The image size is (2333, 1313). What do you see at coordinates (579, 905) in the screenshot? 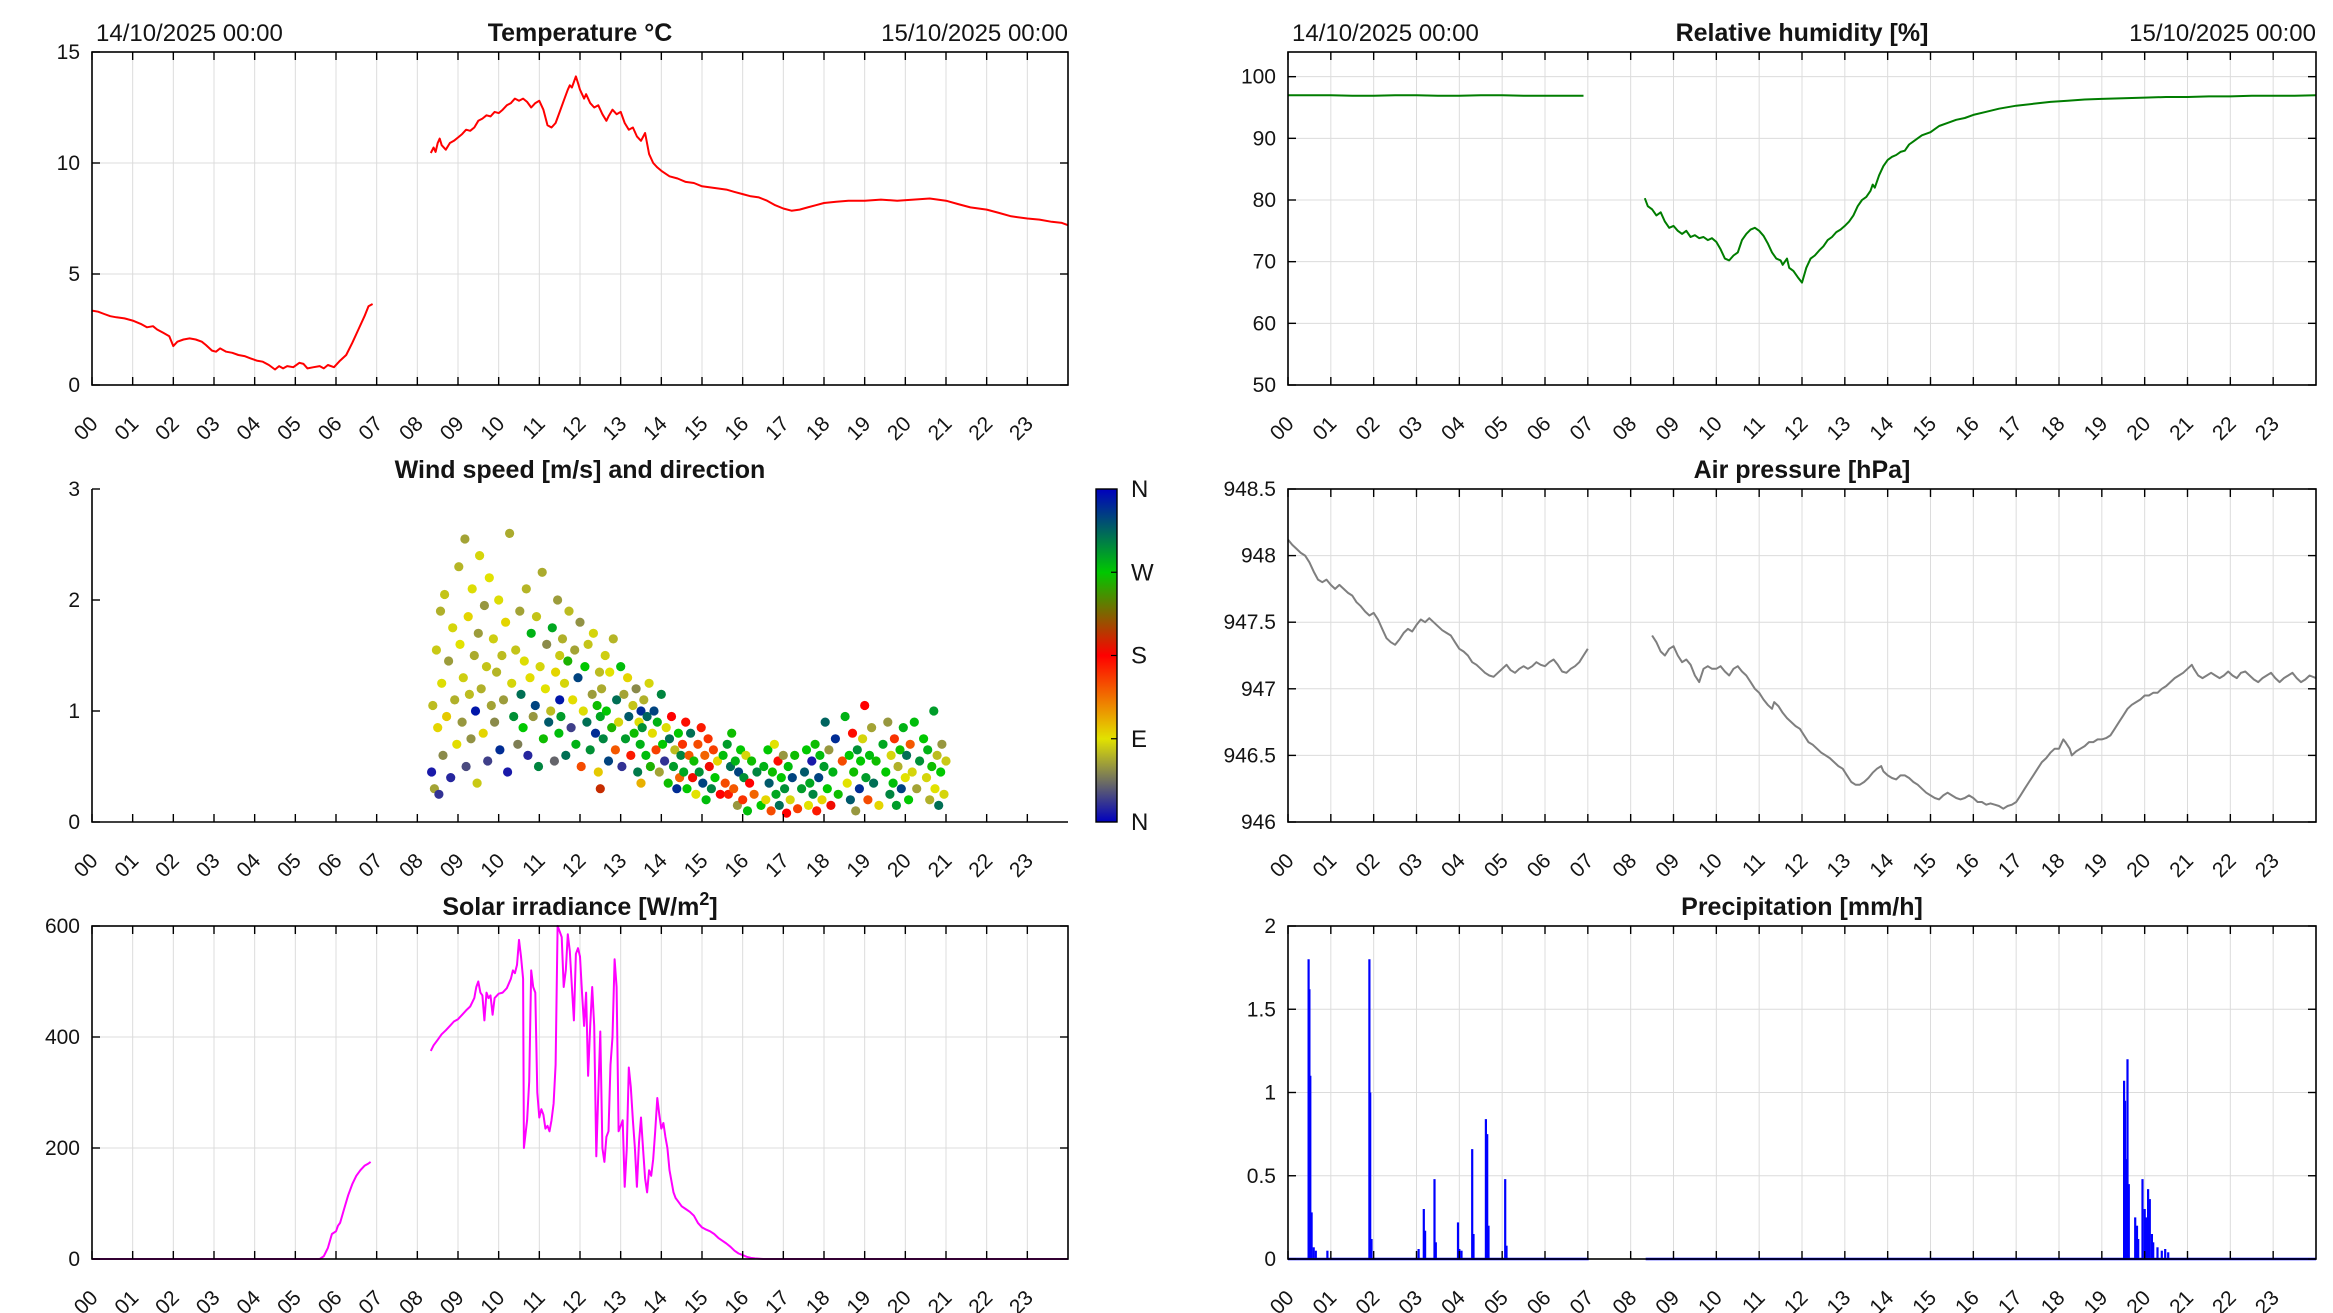
I see `chart-title: Solar irradiance [W/m2]` at bounding box center [579, 905].